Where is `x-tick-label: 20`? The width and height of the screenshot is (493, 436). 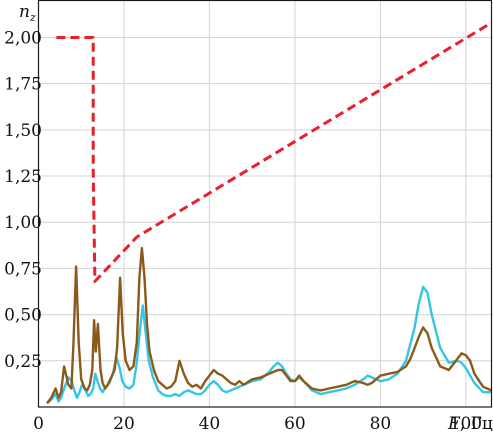 x-tick-label: 20 is located at coordinates (124, 424).